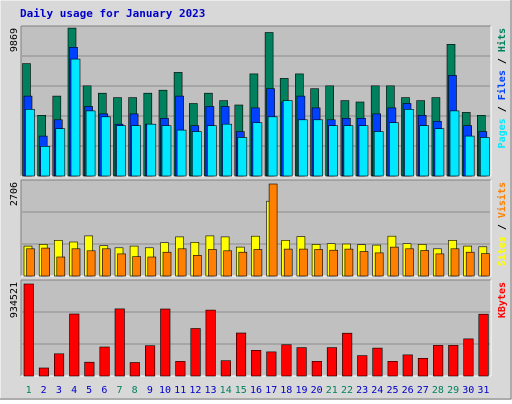 Image resolution: width=512 pixels, height=404 pixels. I want to click on x-tick-label-day-6: 6, so click(104, 390).